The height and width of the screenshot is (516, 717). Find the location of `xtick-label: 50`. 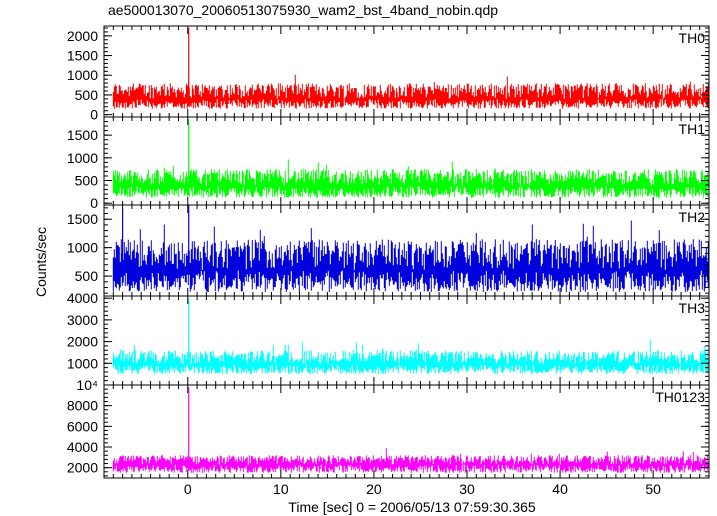

xtick-label: 50 is located at coordinates (653, 489).